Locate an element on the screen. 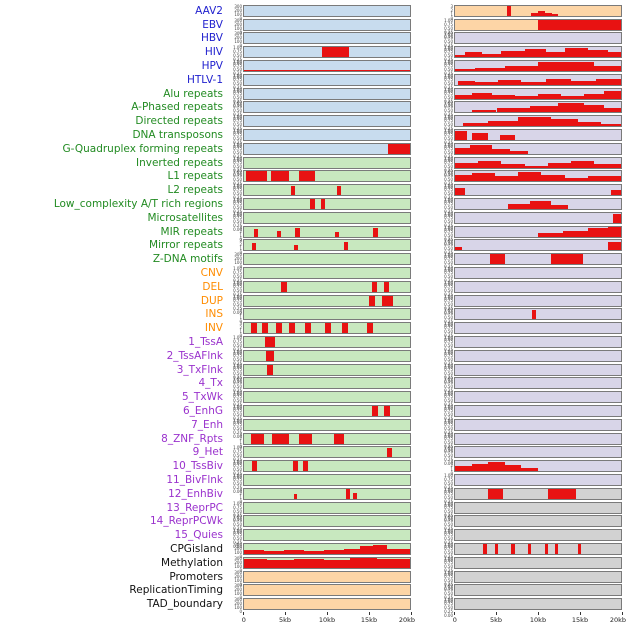 The height and width of the screenshot is (630, 630). x-tick-label: 5kb is located at coordinates (285, 620).